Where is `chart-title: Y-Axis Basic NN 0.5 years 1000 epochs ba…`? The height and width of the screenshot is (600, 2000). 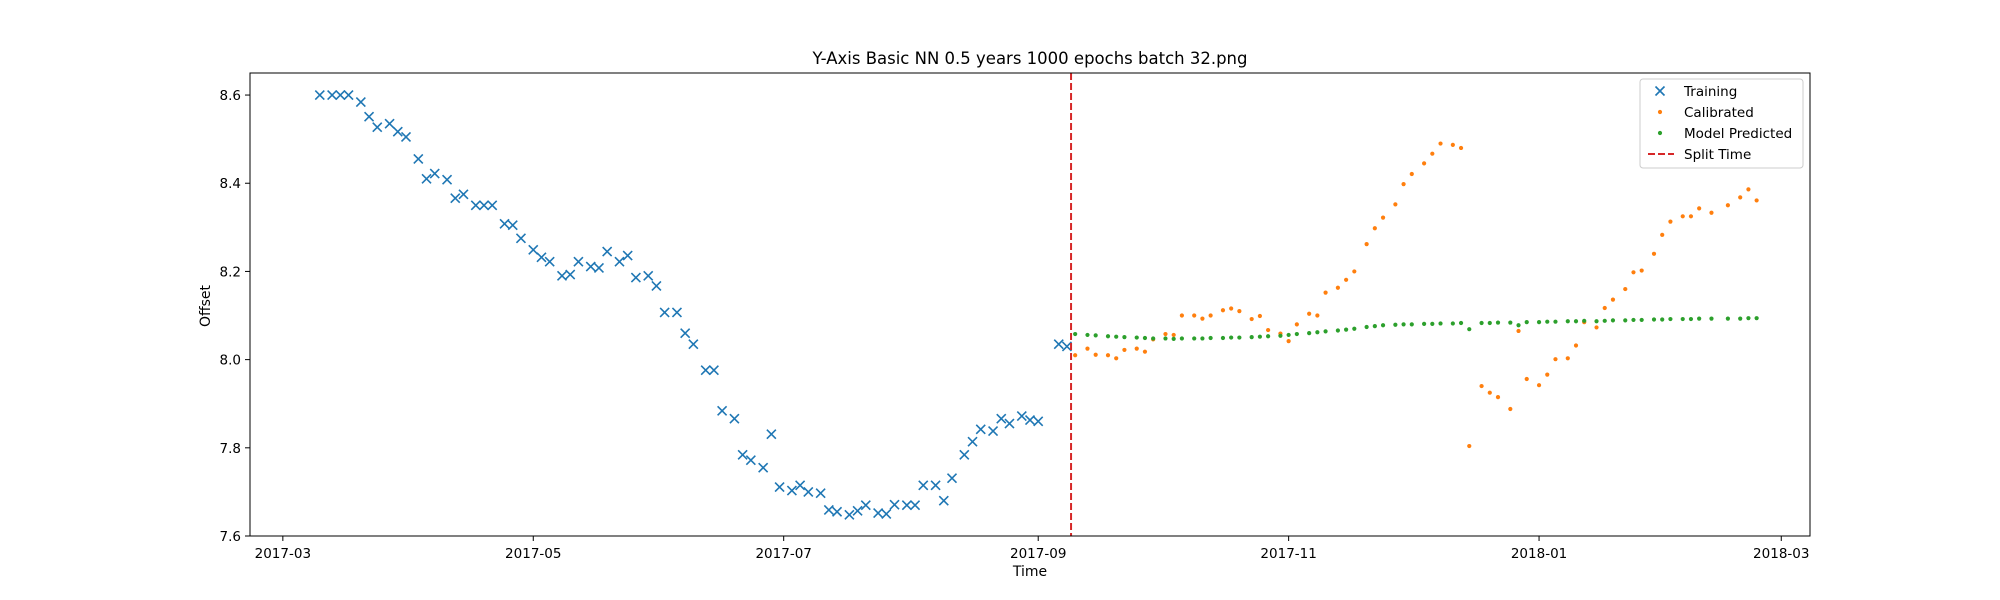 chart-title: Y-Axis Basic NN 0.5 years 1000 epochs ba… is located at coordinates (1030, 58).